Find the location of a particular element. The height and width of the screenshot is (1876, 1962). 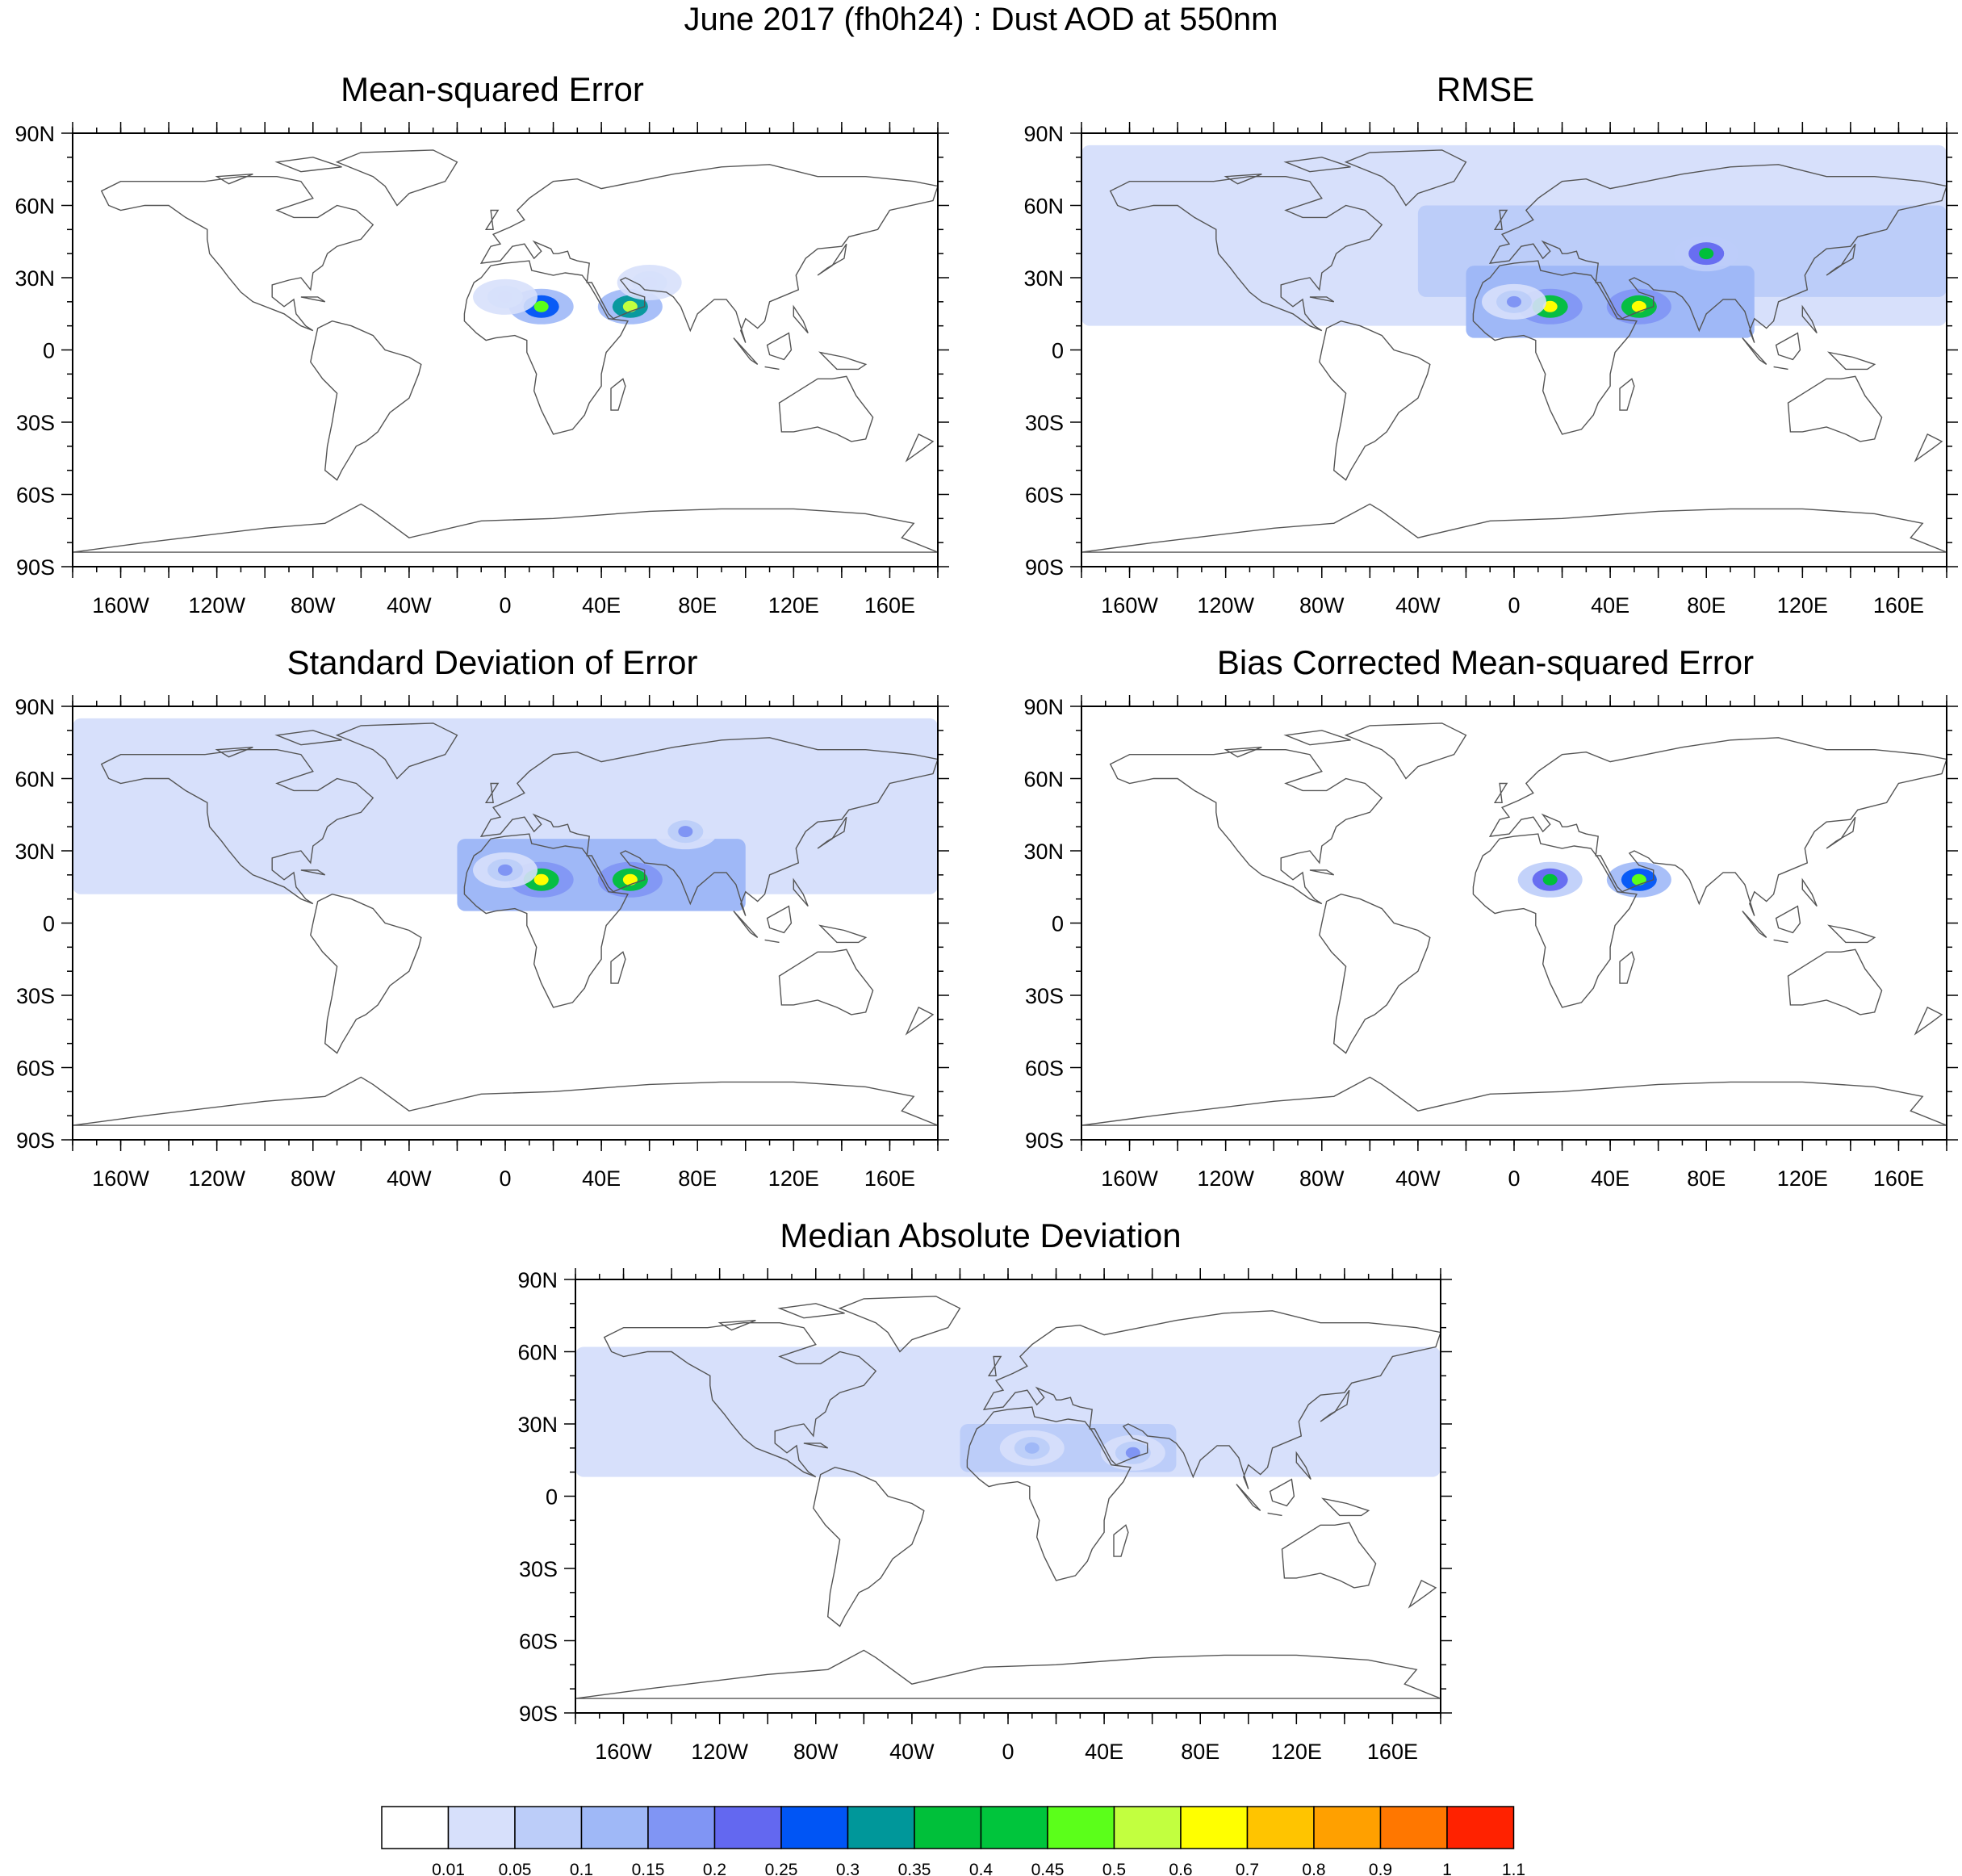

colorbar-label: 0.7 is located at coordinates (1247, 1869).